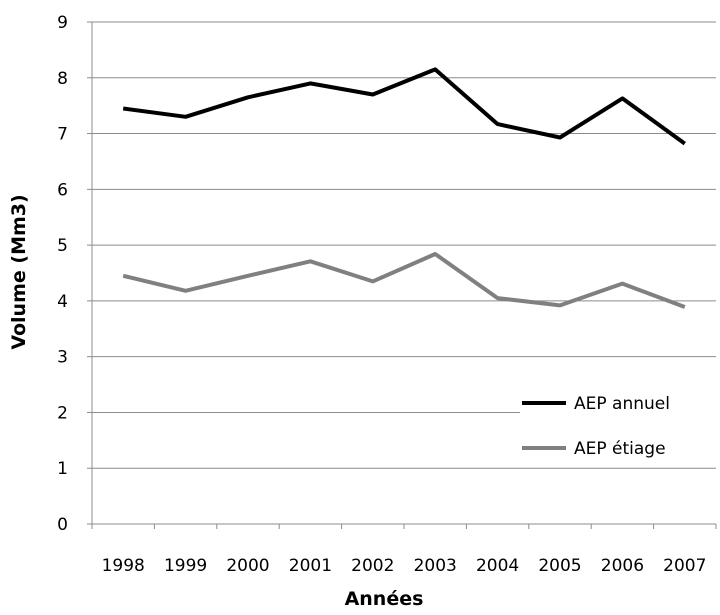  I want to click on x-tick-label: 2006, so click(622, 566).